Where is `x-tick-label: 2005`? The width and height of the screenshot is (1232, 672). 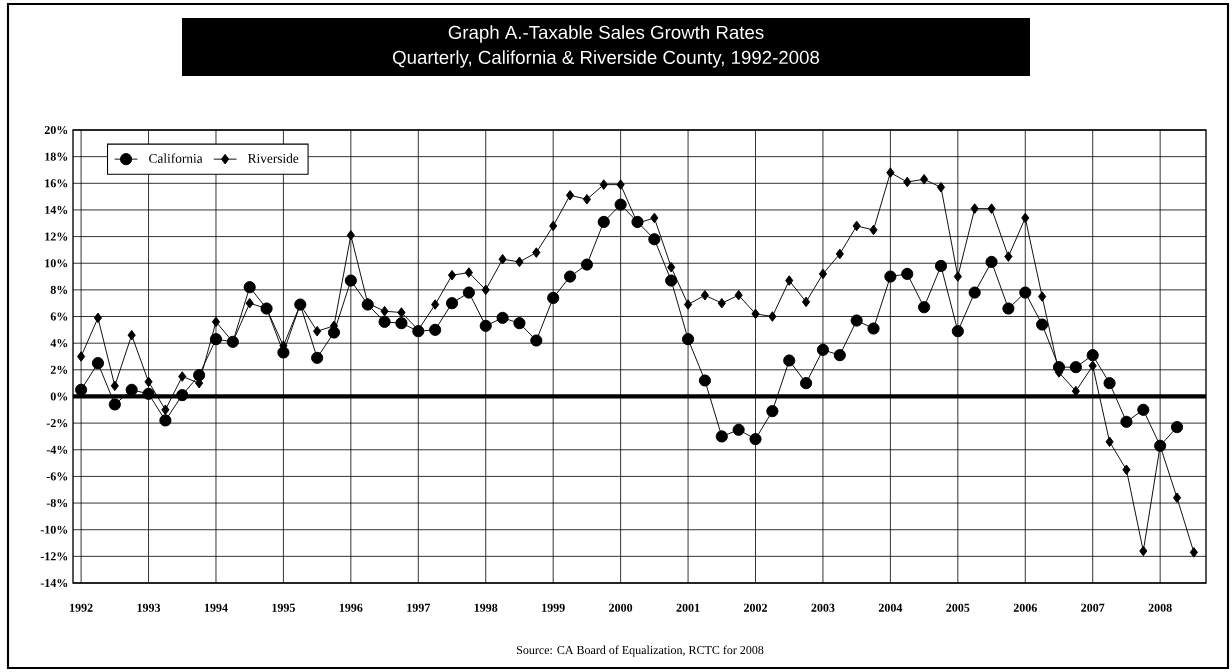 x-tick-label: 2005 is located at coordinates (958, 607).